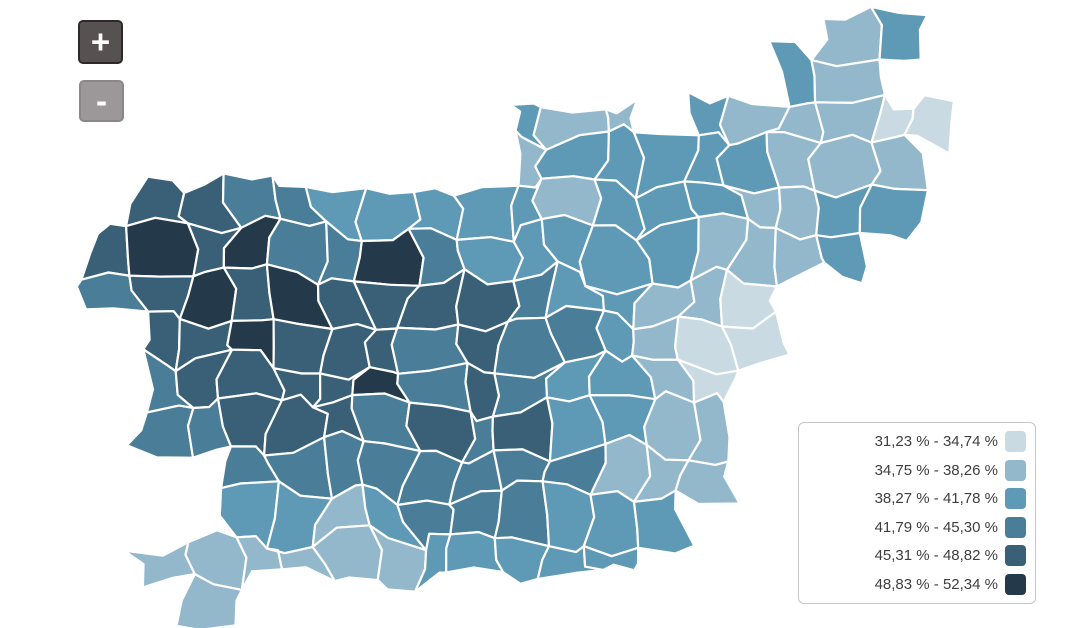  I want to click on legend-row: 38,27 % - 41,78 %, so click(917, 498).